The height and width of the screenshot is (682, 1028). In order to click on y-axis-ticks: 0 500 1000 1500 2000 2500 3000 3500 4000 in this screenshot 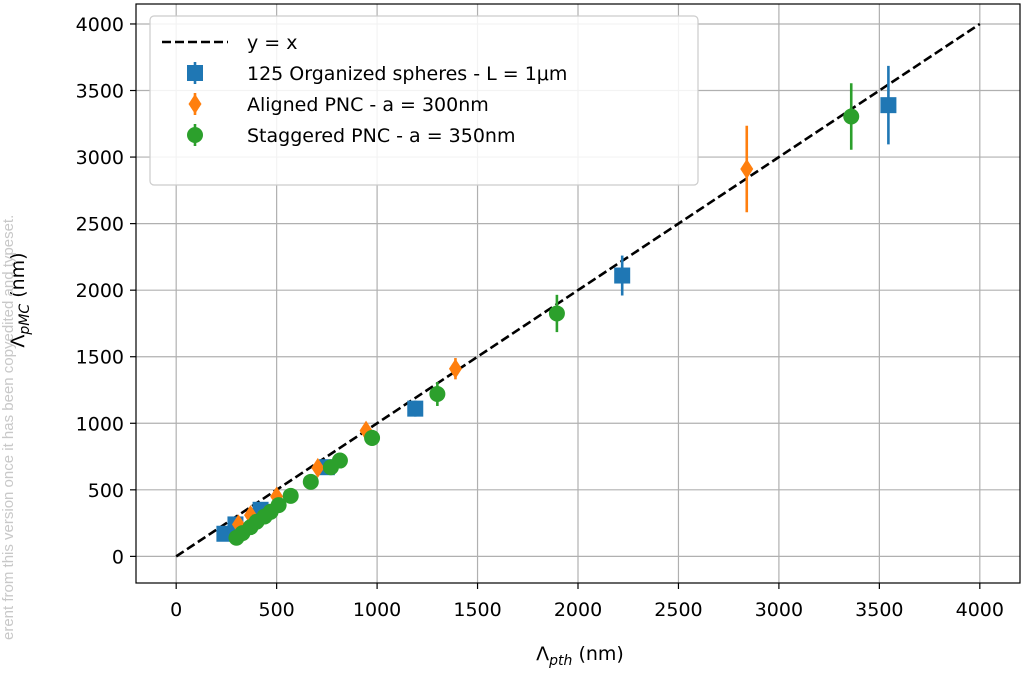, I will do `click(106, 291)`.